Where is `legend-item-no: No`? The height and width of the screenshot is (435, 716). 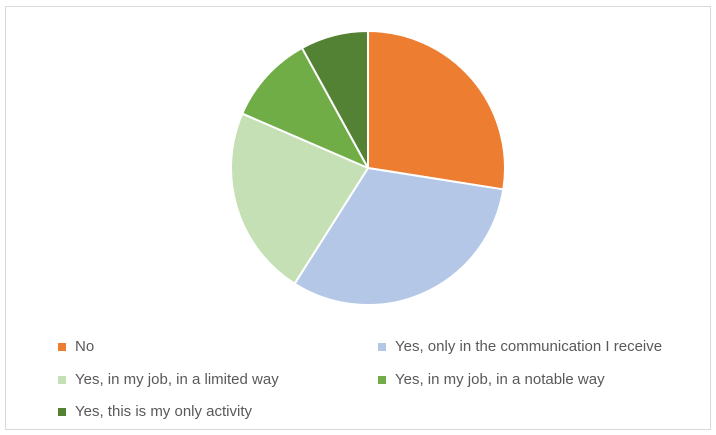 legend-item-no: No is located at coordinates (76, 346).